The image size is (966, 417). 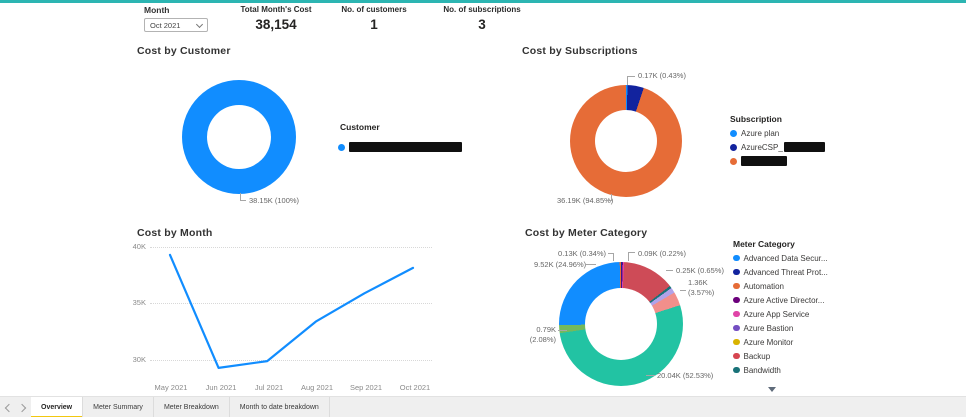 What do you see at coordinates (482, 24) in the screenshot?
I see `kpi-subscriptions-value: 3` at bounding box center [482, 24].